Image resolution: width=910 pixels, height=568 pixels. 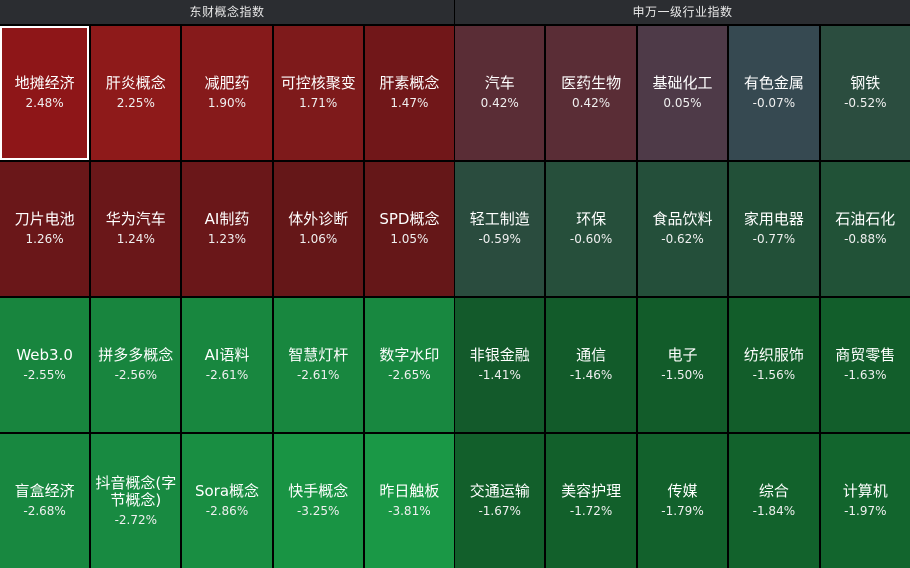 What do you see at coordinates (591, 219) in the screenshot?
I see `tile-name: 环保` at bounding box center [591, 219].